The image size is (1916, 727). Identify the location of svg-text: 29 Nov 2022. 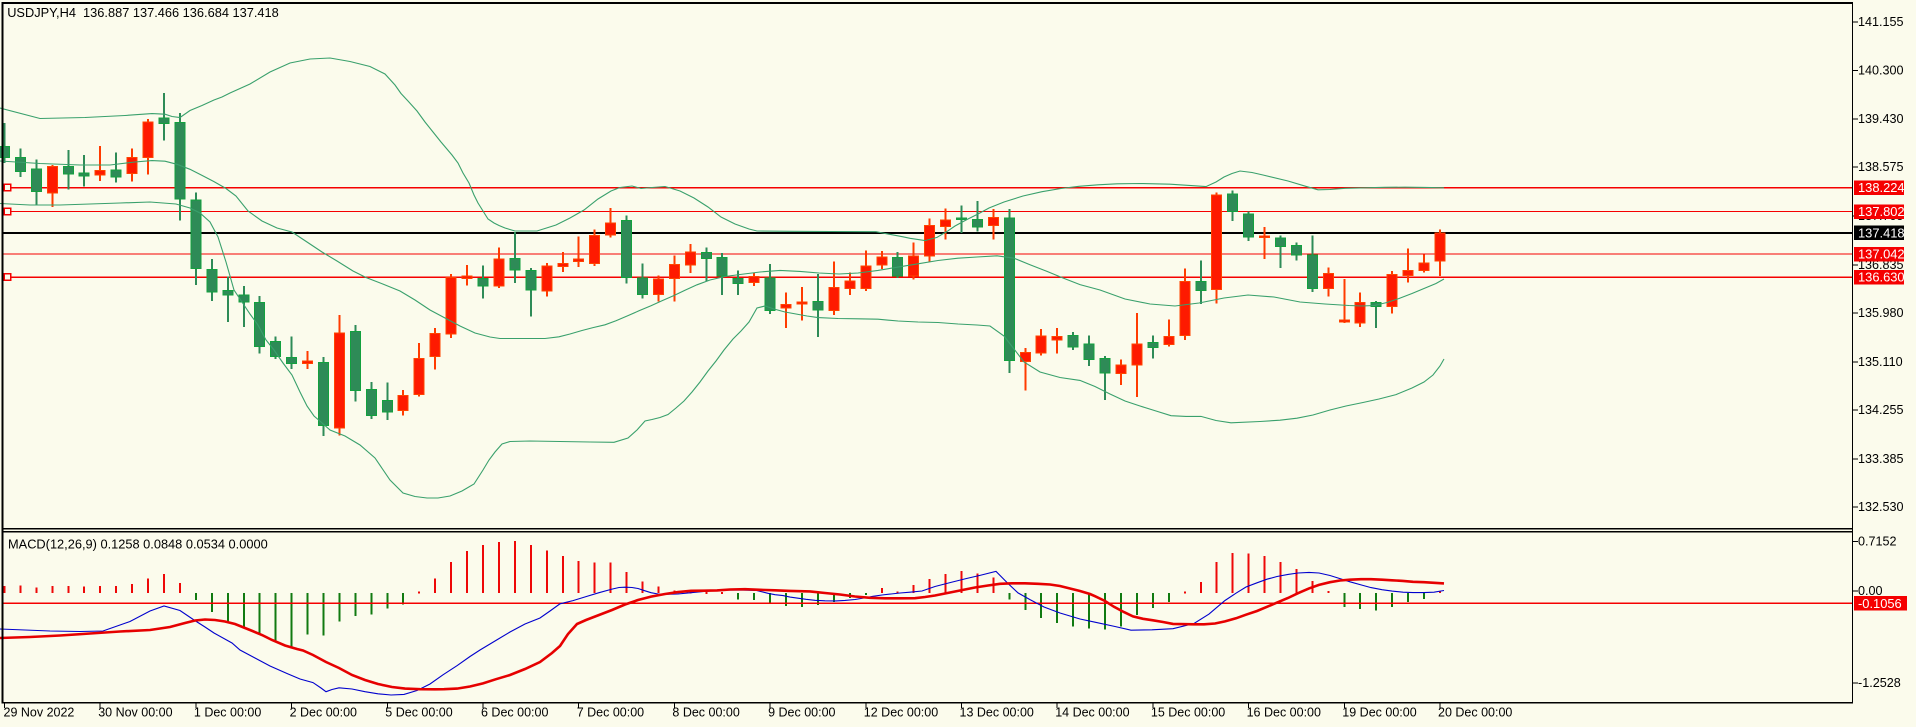
(39, 713).